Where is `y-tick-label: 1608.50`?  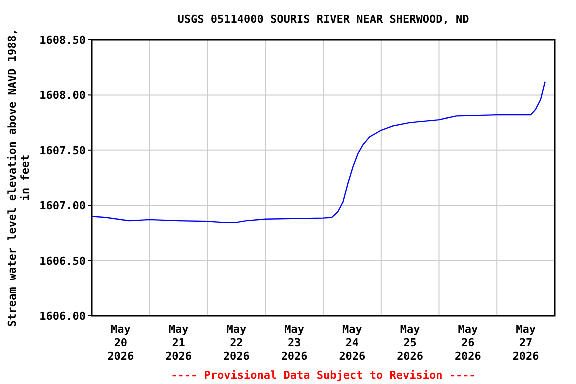 y-tick-label: 1608.50 is located at coordinates (63, 40).